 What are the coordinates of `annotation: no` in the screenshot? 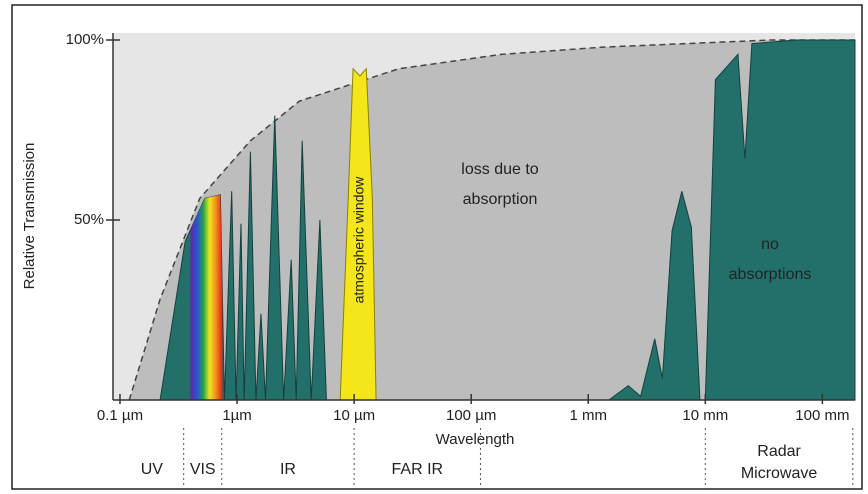 It's located at (770, 244).